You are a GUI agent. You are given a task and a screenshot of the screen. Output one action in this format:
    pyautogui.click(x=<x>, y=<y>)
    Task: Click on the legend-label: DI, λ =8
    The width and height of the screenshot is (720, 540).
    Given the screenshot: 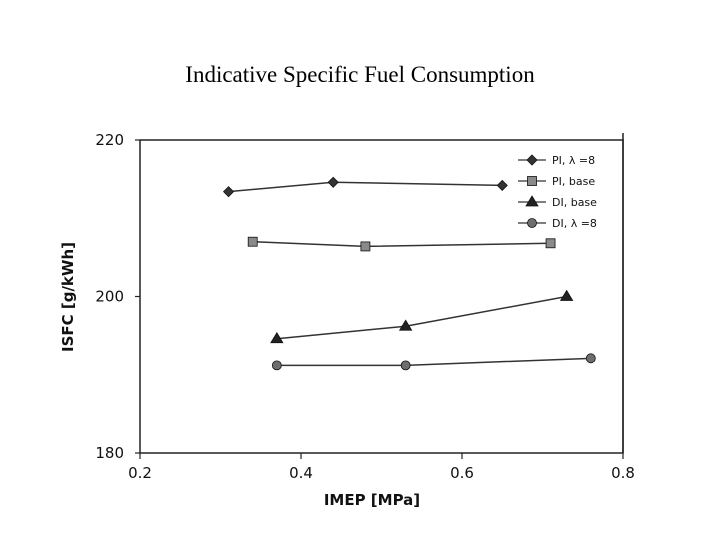 What is the action you would take?
    pyautogui.click(x=574, y=223)
    